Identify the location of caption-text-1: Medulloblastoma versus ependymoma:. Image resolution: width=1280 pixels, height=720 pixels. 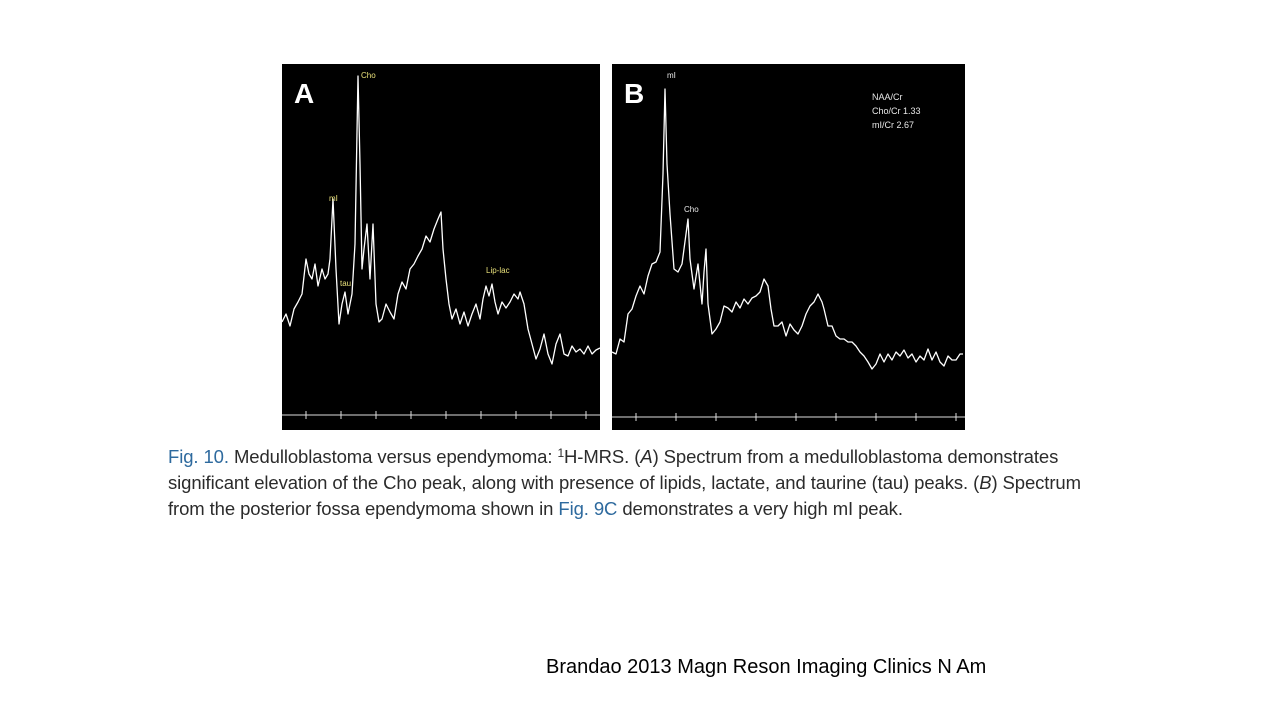
(393, 456).